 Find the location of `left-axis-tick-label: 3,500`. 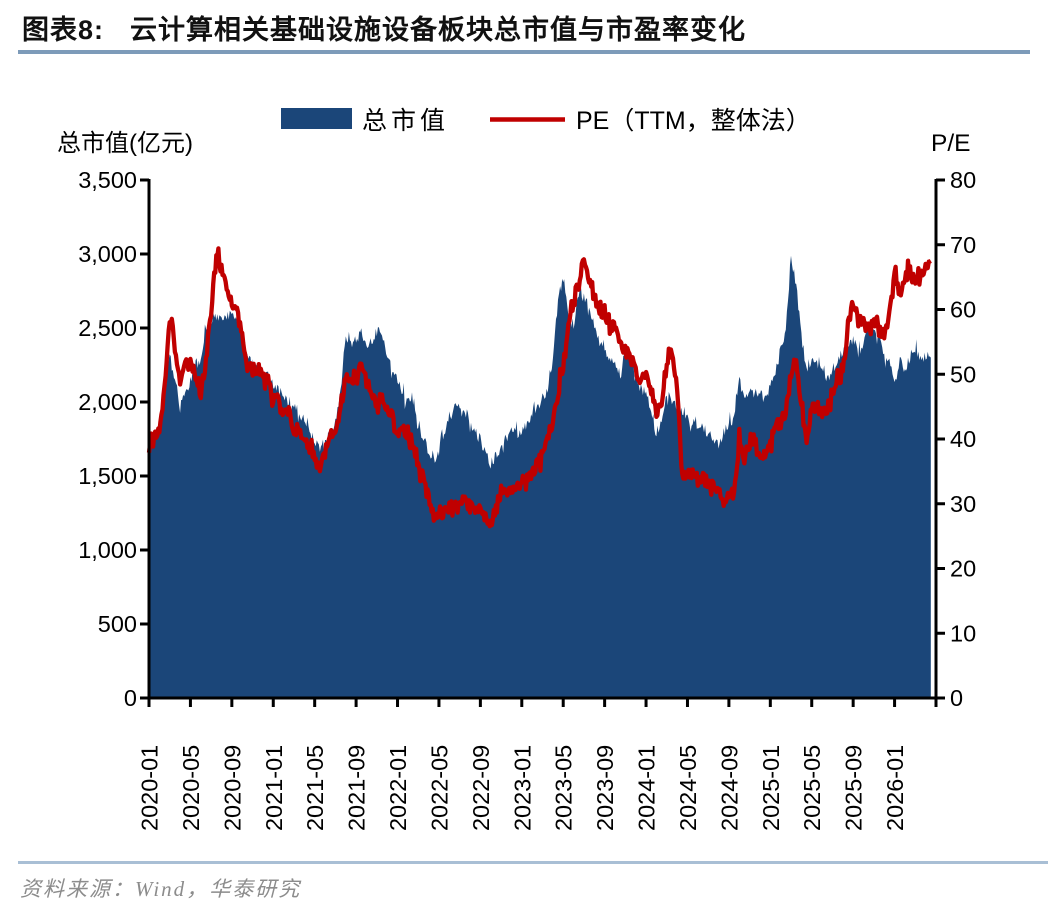

left-axis-tick-label: 3,500 is located at coordinates (107, 180).